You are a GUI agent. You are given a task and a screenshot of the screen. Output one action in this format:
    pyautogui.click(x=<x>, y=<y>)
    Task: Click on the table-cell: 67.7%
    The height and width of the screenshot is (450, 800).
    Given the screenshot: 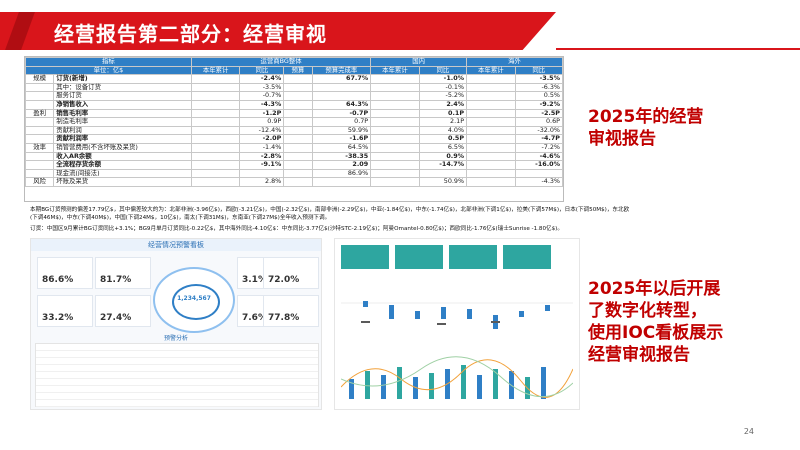 What is the action you would take?
    pyautogui.click(x=341, y=79)
    